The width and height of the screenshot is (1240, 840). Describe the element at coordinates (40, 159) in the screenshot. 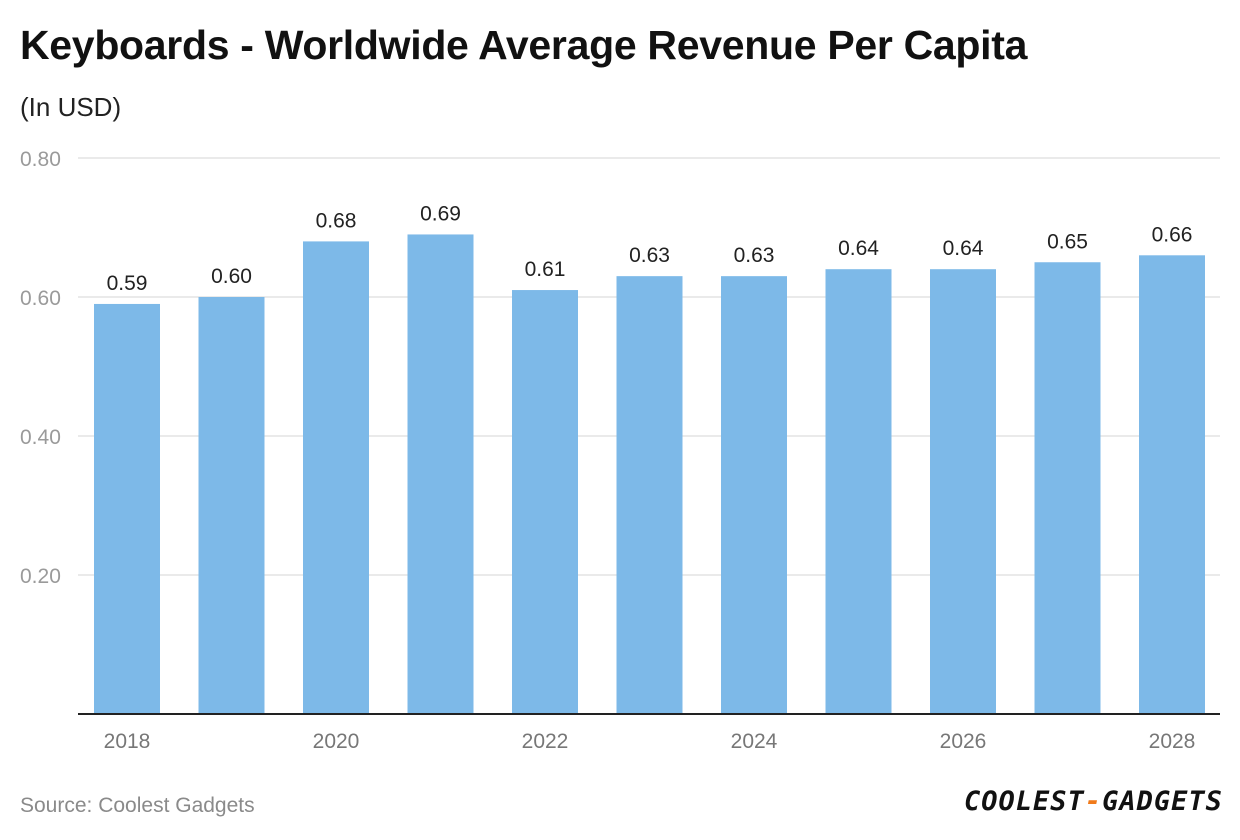

I see `y-tick-label: 0.80` at that location.